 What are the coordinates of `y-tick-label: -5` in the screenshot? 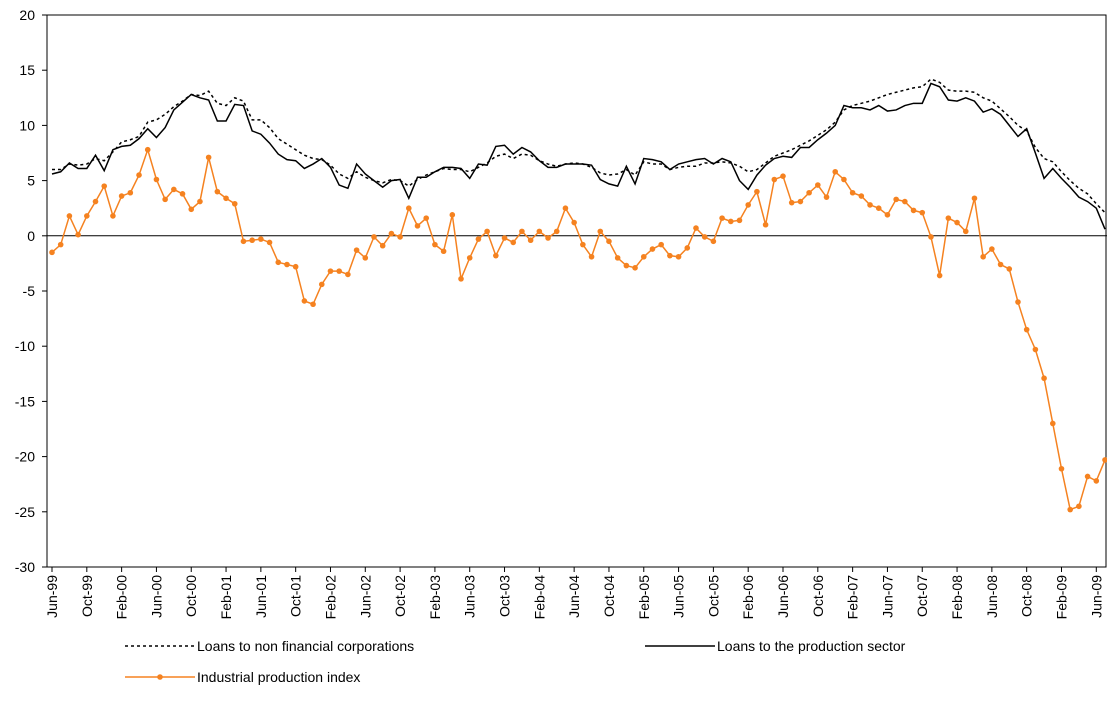 It's located at (29, 291).